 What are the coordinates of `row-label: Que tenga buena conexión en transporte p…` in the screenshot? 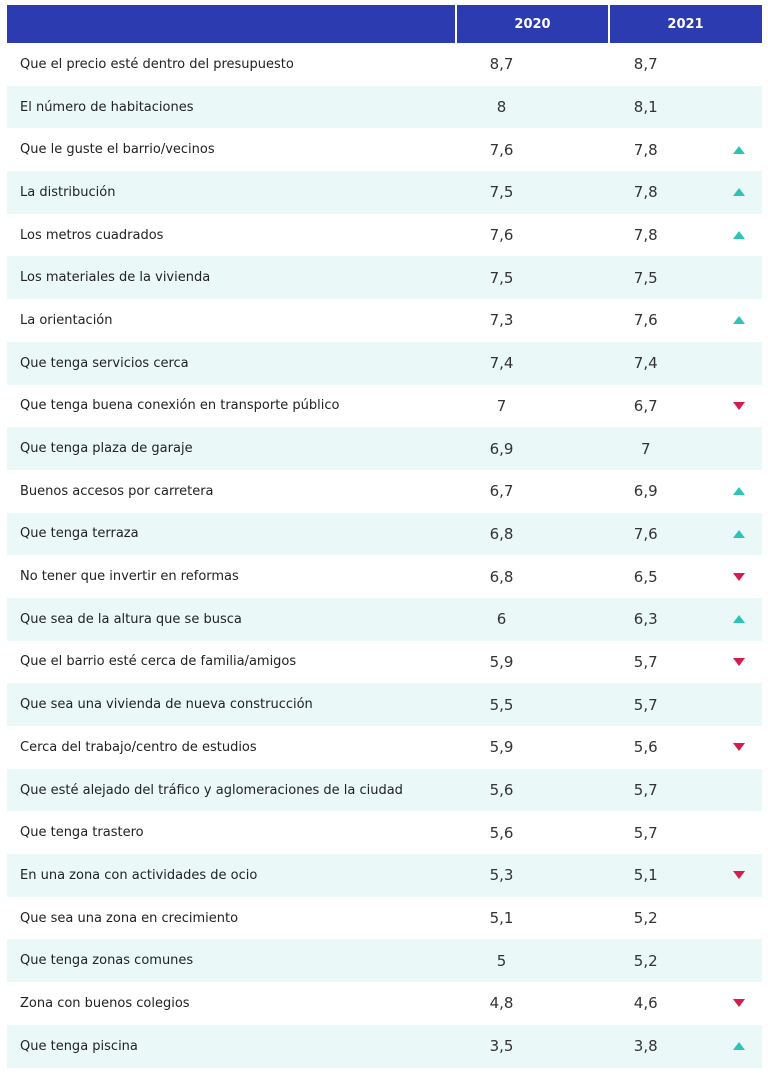 It's located at (180, 406).